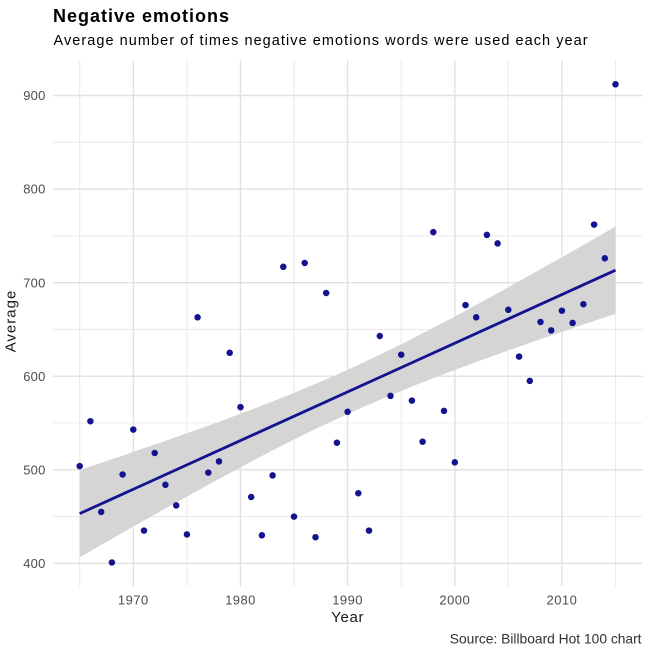 This screenshot has height=661, width=650. I want to click on svg-text:Source: Billboard Hot 100 char: Source: Billboard Hot 100 chart, so click(546, 639).